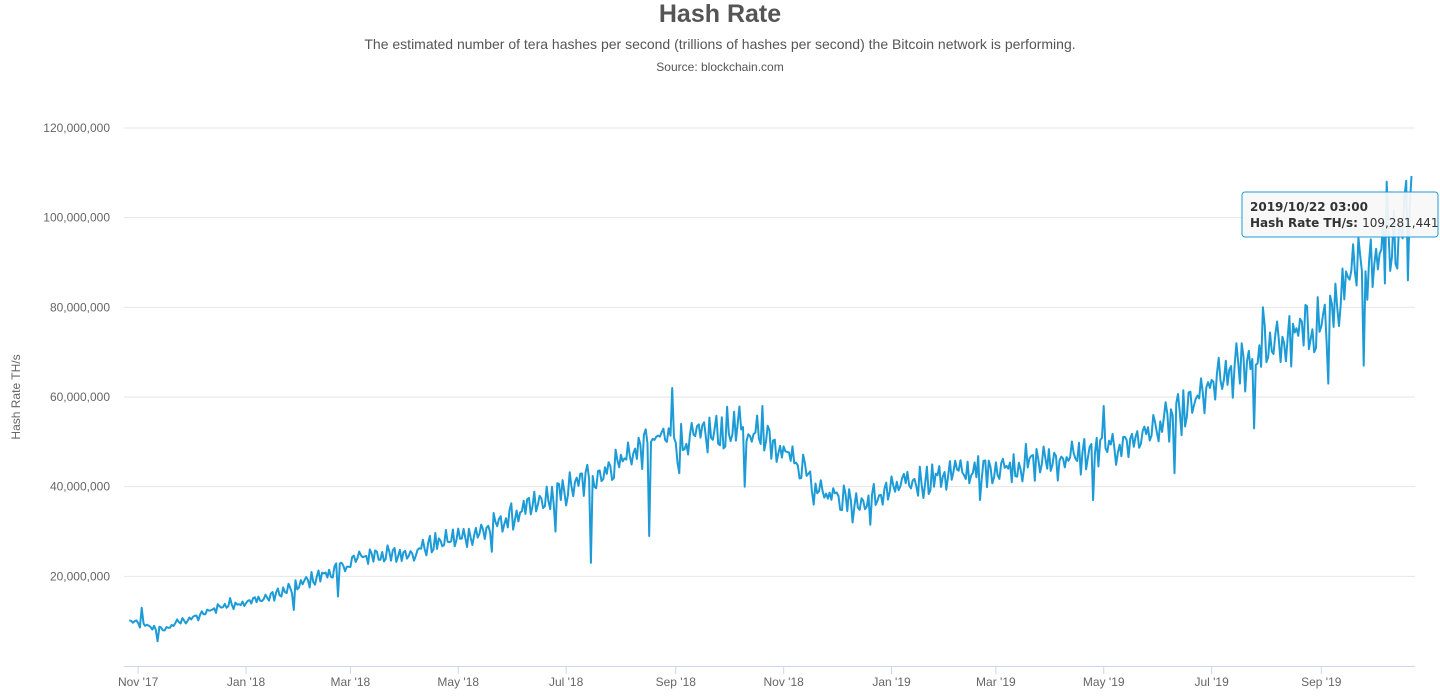  I want to click on y-tick-label: 100,000,000, so click(76, 218).